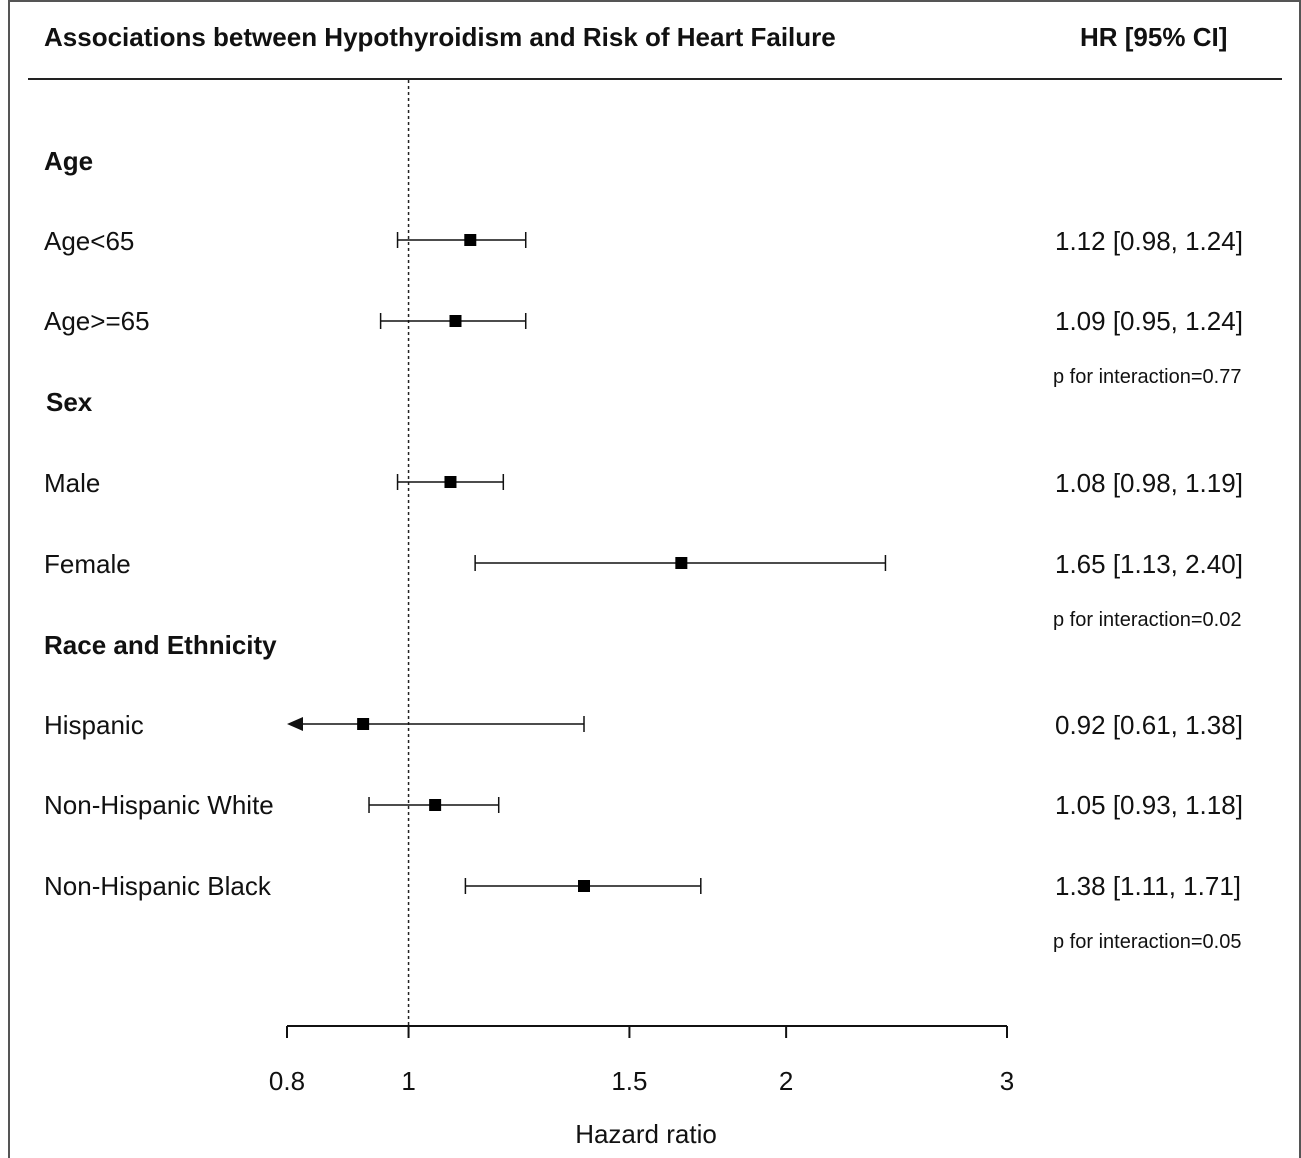  Describe the element at coordinates (94, 725) in the screenshot. I see `row-label: Hispanic` at that location.